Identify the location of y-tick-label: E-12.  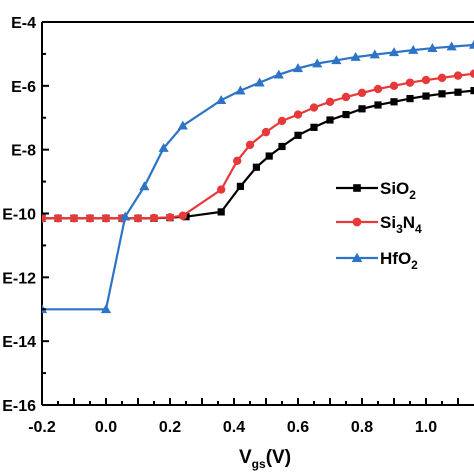
(19, 278).